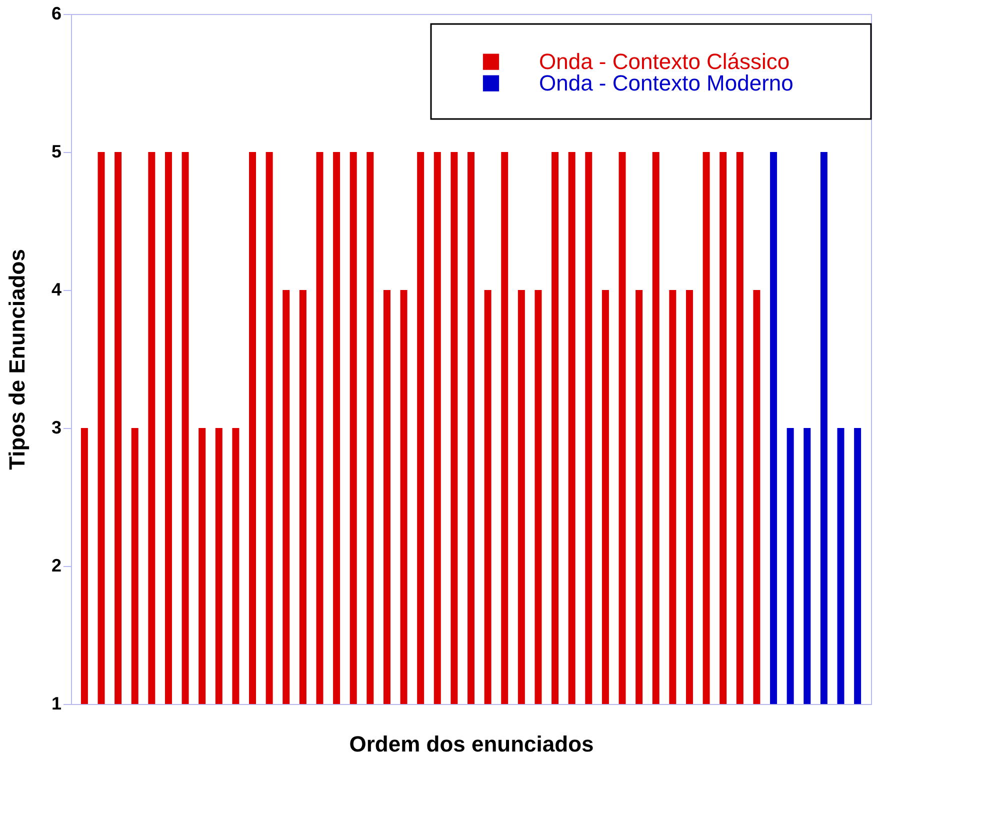 The image size is (982, 815). What do you see at coordinates (56, 152) in the screenshot?
I see `y-tick-label: 5` at bounding box center [56, 152].